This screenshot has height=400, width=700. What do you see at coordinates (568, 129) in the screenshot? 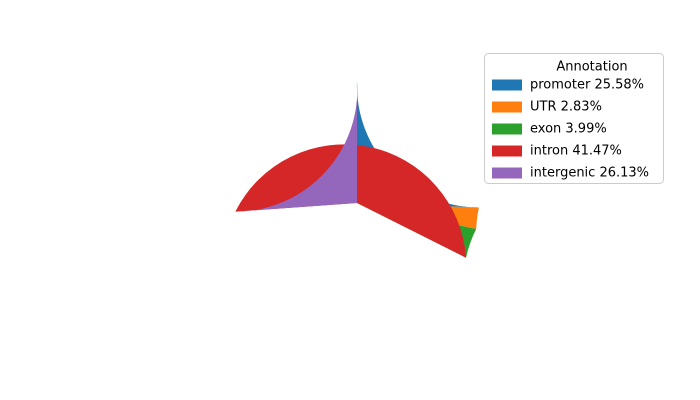
I see `legend-label-exon: exon 3.99%` at bounding box center [568, 129].